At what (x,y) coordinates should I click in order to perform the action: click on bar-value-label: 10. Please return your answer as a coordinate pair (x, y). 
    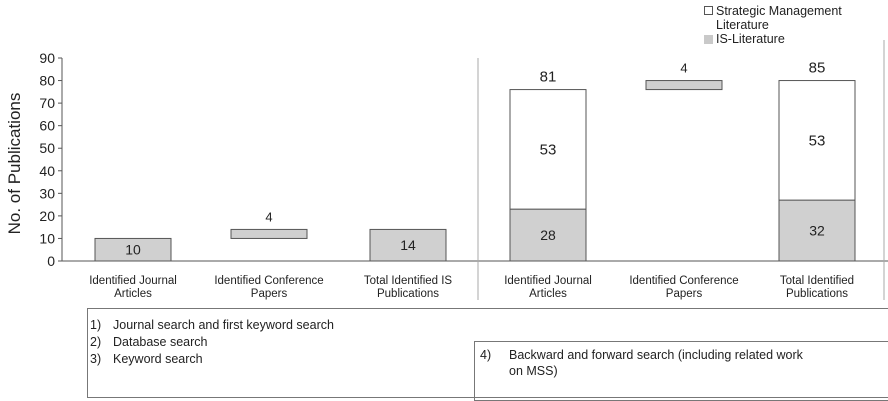
    Looking at the image, I should click on (133, 250).